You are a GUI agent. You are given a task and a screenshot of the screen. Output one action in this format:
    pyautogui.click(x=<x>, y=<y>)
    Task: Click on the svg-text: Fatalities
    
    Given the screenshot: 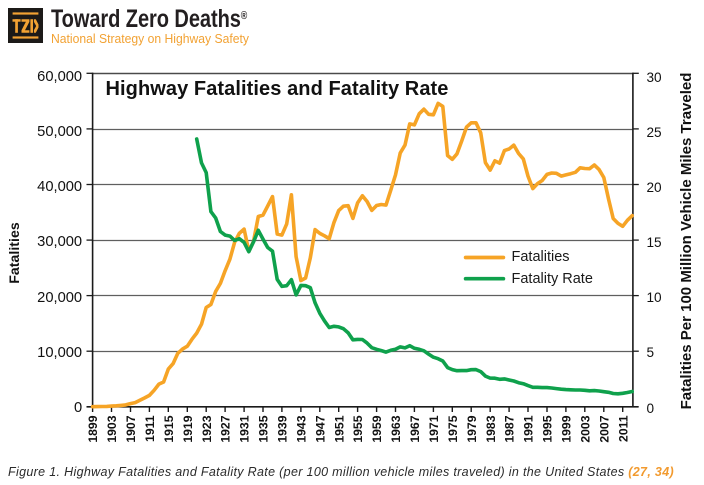 What is the action you would take?
    pyautogui.click(x=15, y=253)
    